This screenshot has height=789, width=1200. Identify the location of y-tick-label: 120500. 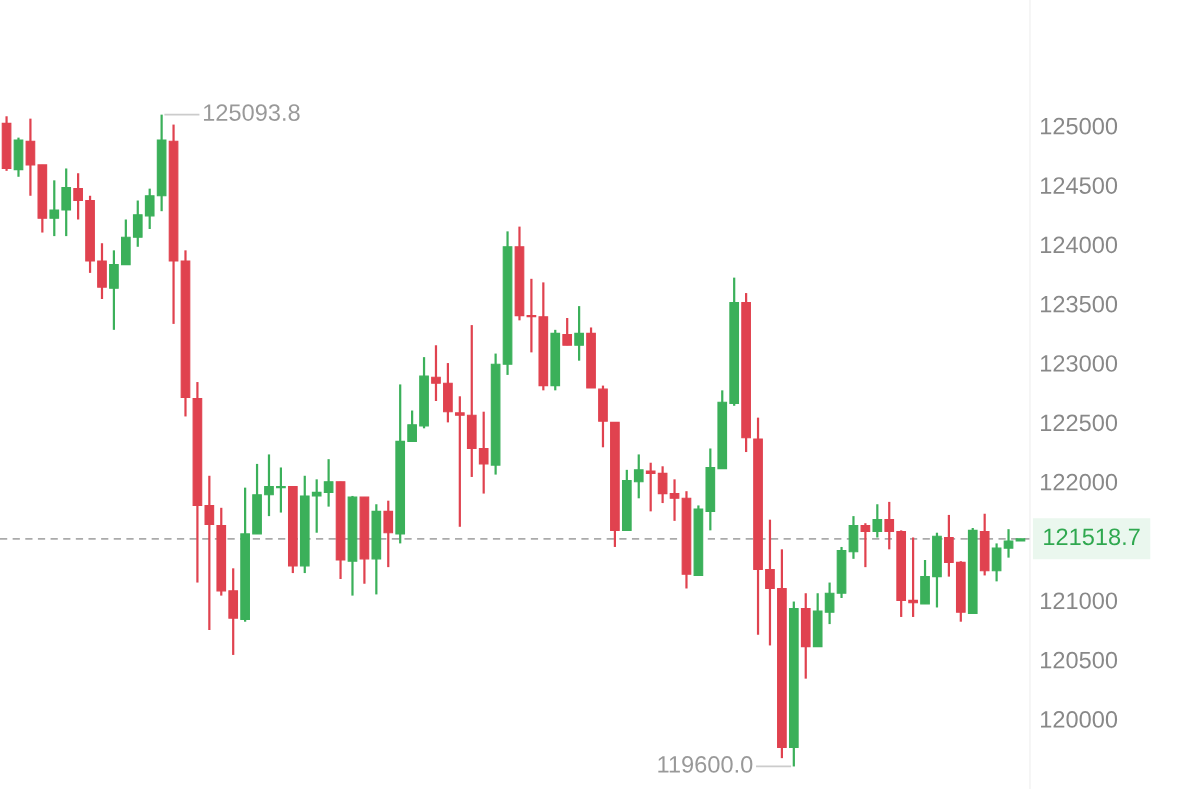
(1079, 660).